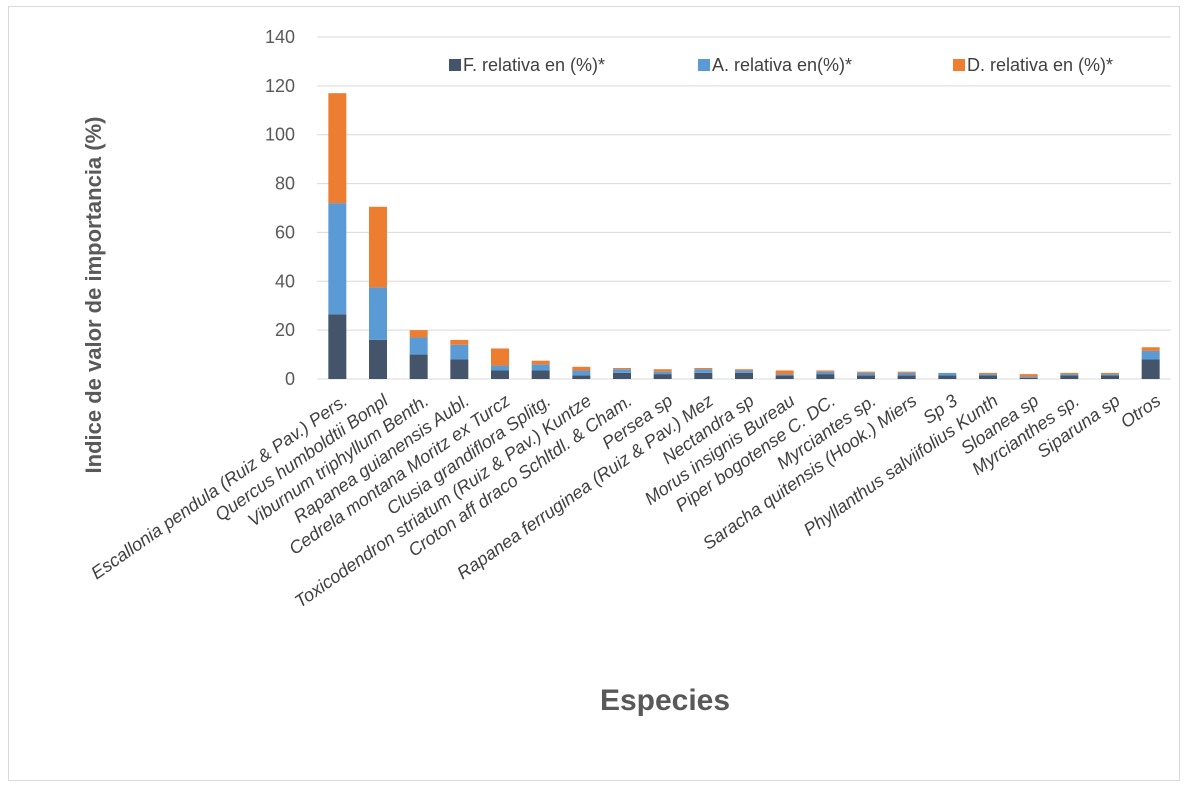 This screenshot has height=787, width=1187. I want to click on x-axis-title: Especies, so click(665, 700).